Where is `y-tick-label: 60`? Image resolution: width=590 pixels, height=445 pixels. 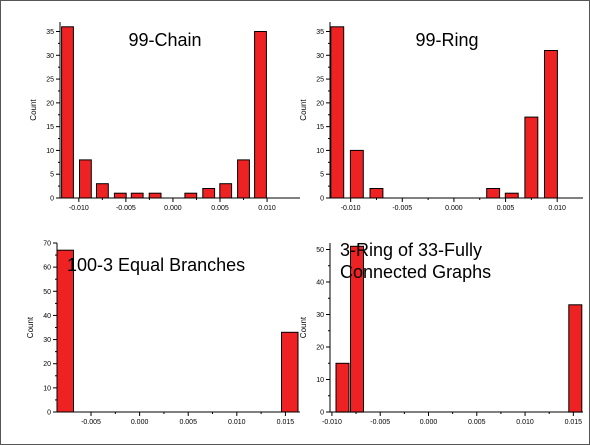 y-tick-label: 60 is located at coordinates (47, 268).